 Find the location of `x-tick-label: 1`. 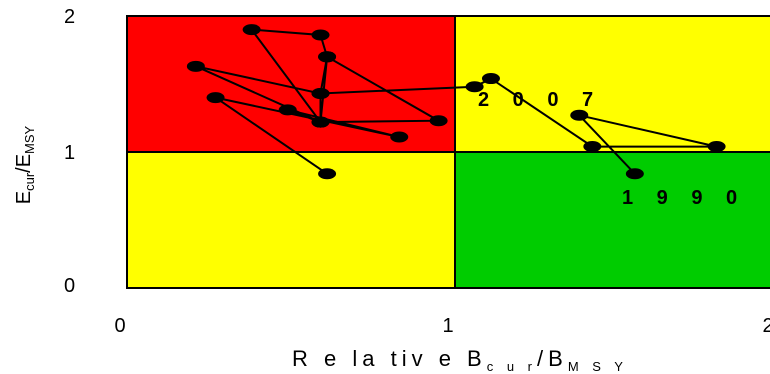

x-tick-label: 1 is located at coordinates (447, 326).